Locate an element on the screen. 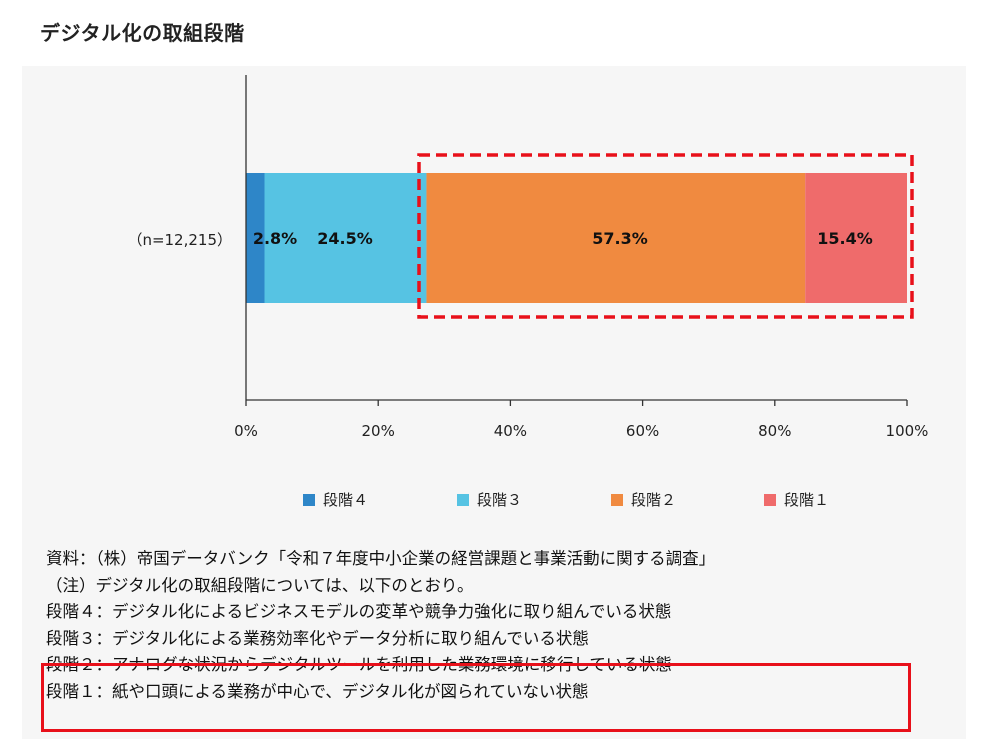  bar-value-label-2: 24.5% is located at coordinates (345, 238).